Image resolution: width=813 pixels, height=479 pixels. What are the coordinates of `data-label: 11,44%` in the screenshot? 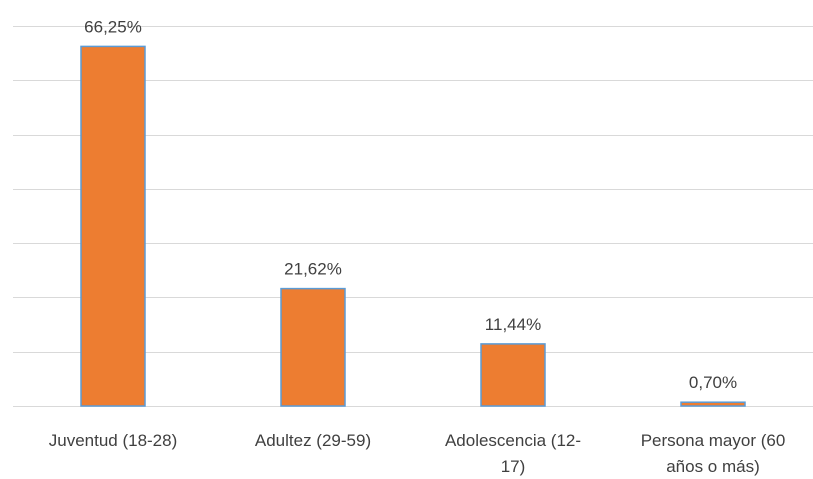 It's located at (513, 324).